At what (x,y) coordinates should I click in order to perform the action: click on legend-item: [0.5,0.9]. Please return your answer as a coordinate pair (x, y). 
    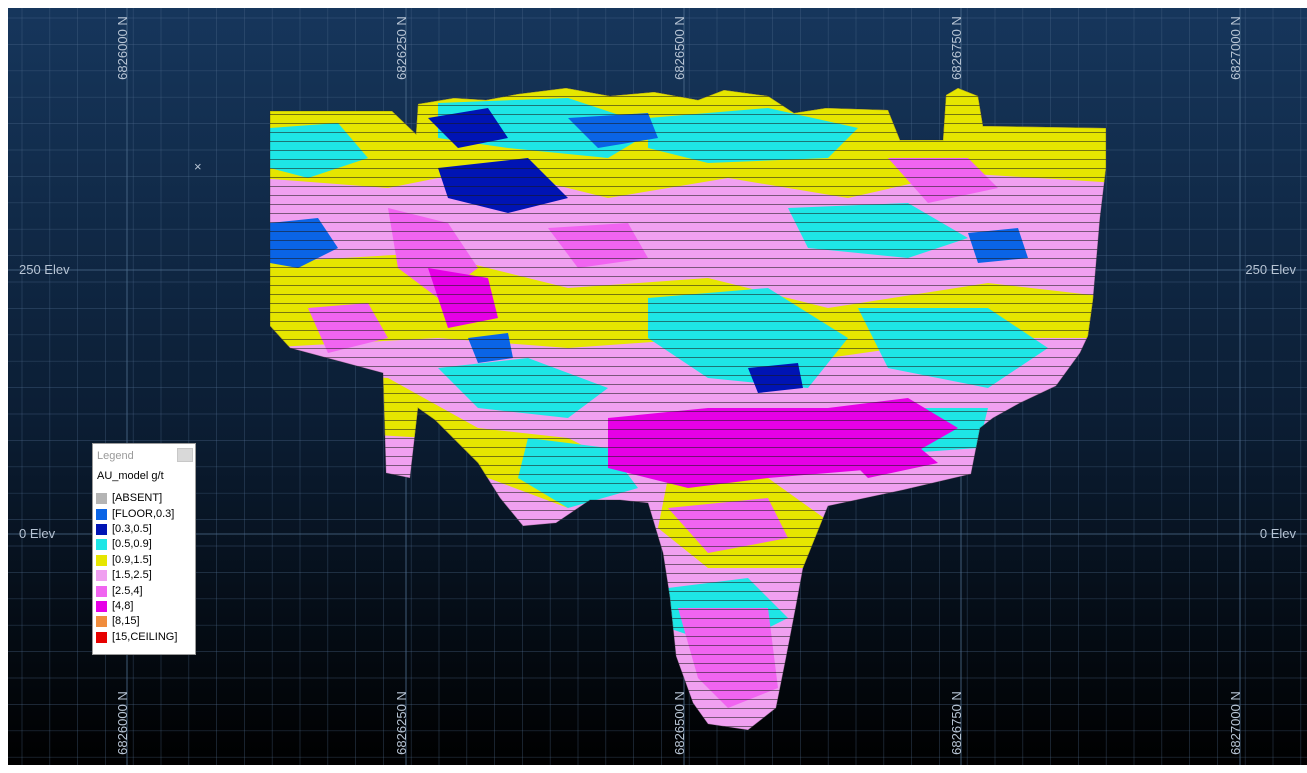
    Looking at the image, I should click on (145, 544).